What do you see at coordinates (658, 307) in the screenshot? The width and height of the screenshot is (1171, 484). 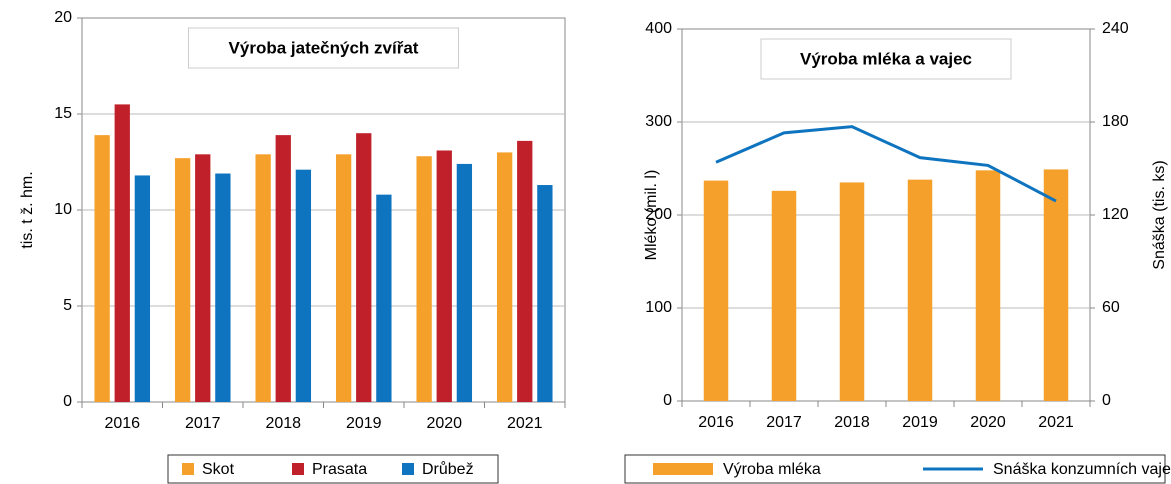 I see `y-tick-label: 100` at bounding box center [658, 307].